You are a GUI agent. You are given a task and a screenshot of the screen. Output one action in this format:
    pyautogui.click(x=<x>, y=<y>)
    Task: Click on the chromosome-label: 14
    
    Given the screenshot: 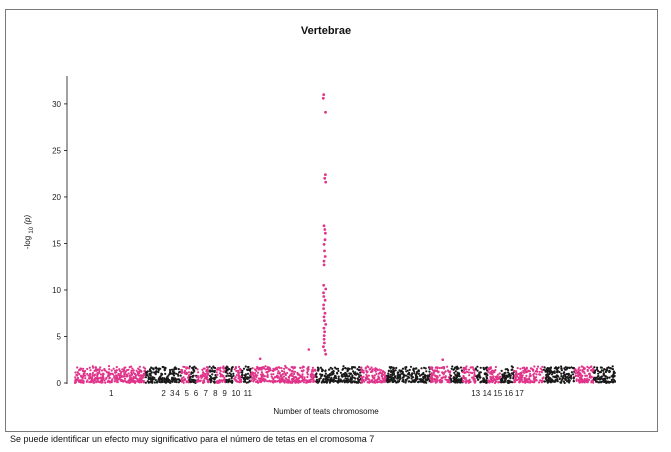 What is the action you would take?
    pyautogui.click(x=487, y=393)
    